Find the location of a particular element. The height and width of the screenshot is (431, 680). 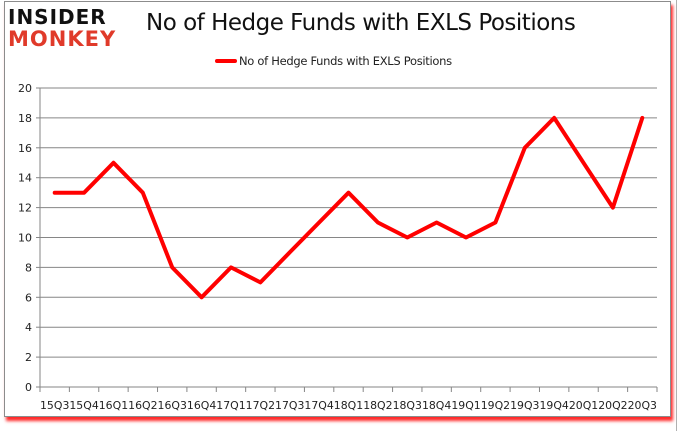

y-tick-label: 8 is located at coordinates (28, 267).